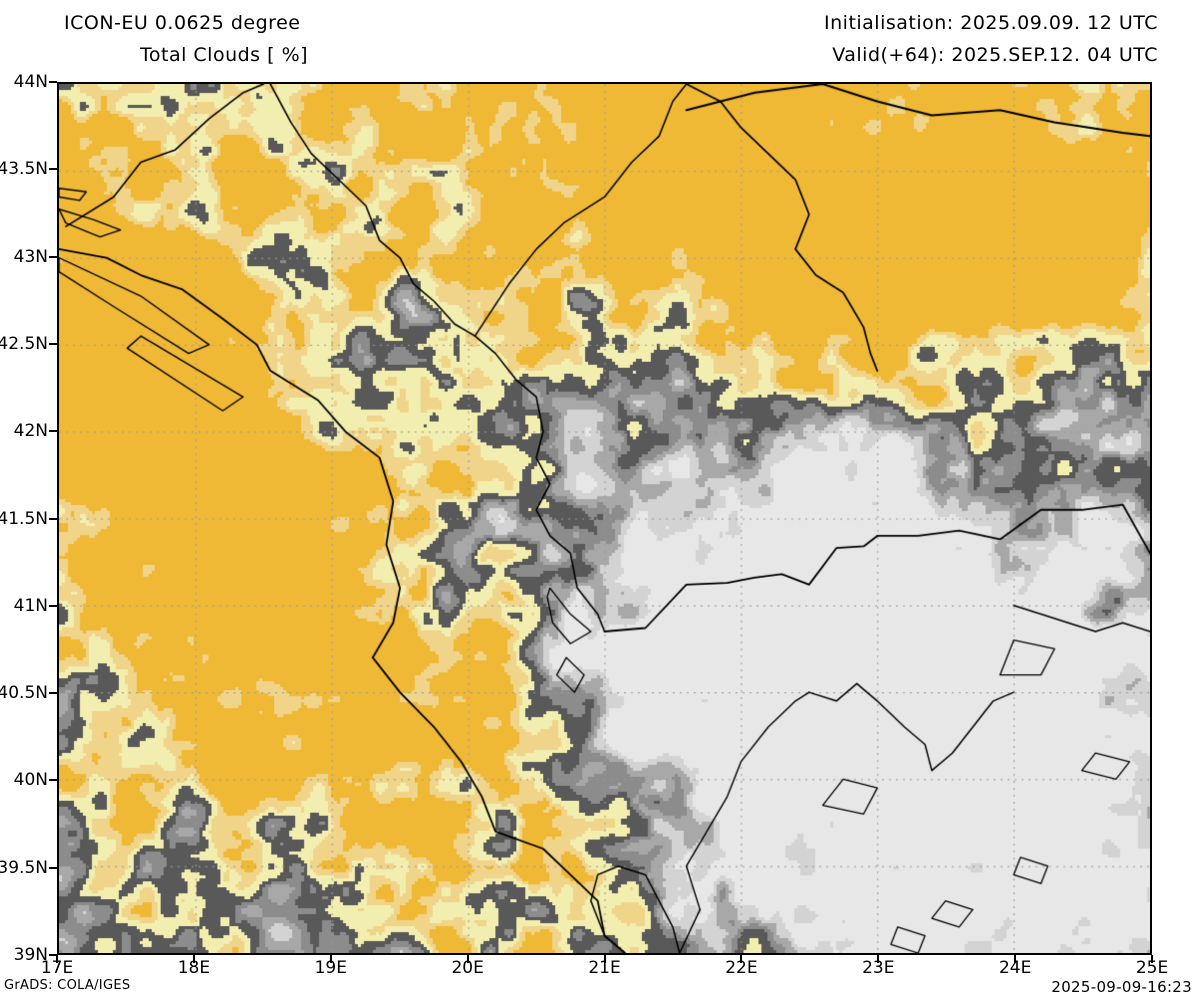 Image resolution: width=1200 pixels, height=1000 pixels. Describe the element at coordinates (224, 55) in the screenshot. I see `header-field-line: Total Clouds [ %]` at that location.